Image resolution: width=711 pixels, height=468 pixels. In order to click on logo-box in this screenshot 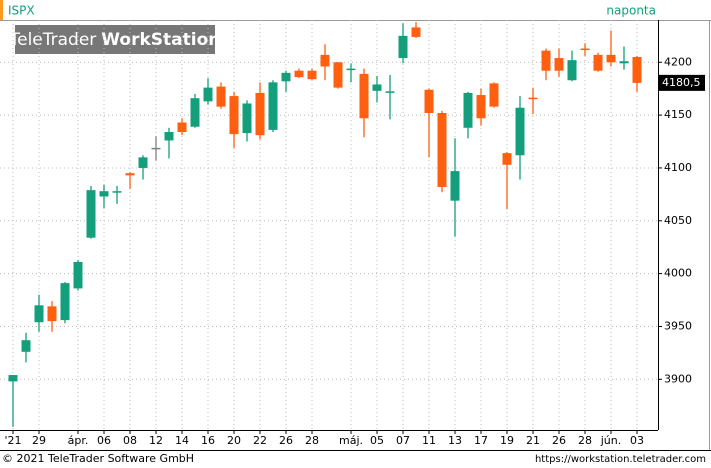, I will do `click(115, 39)`.